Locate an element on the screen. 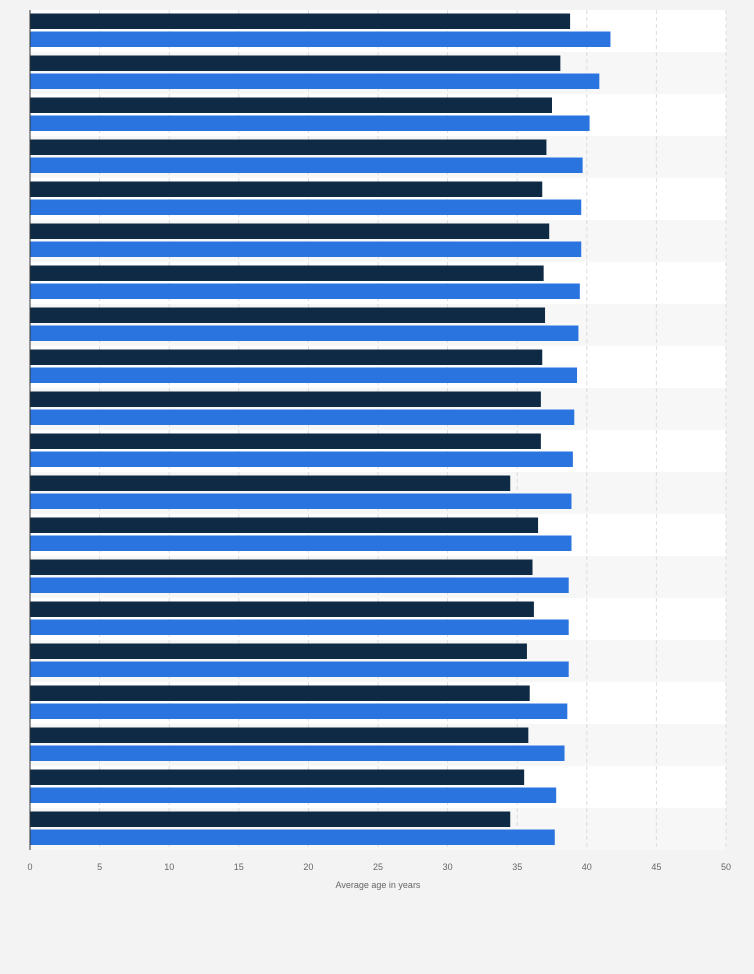  x-tick-label: 0 is located at coordinates (29, 867).